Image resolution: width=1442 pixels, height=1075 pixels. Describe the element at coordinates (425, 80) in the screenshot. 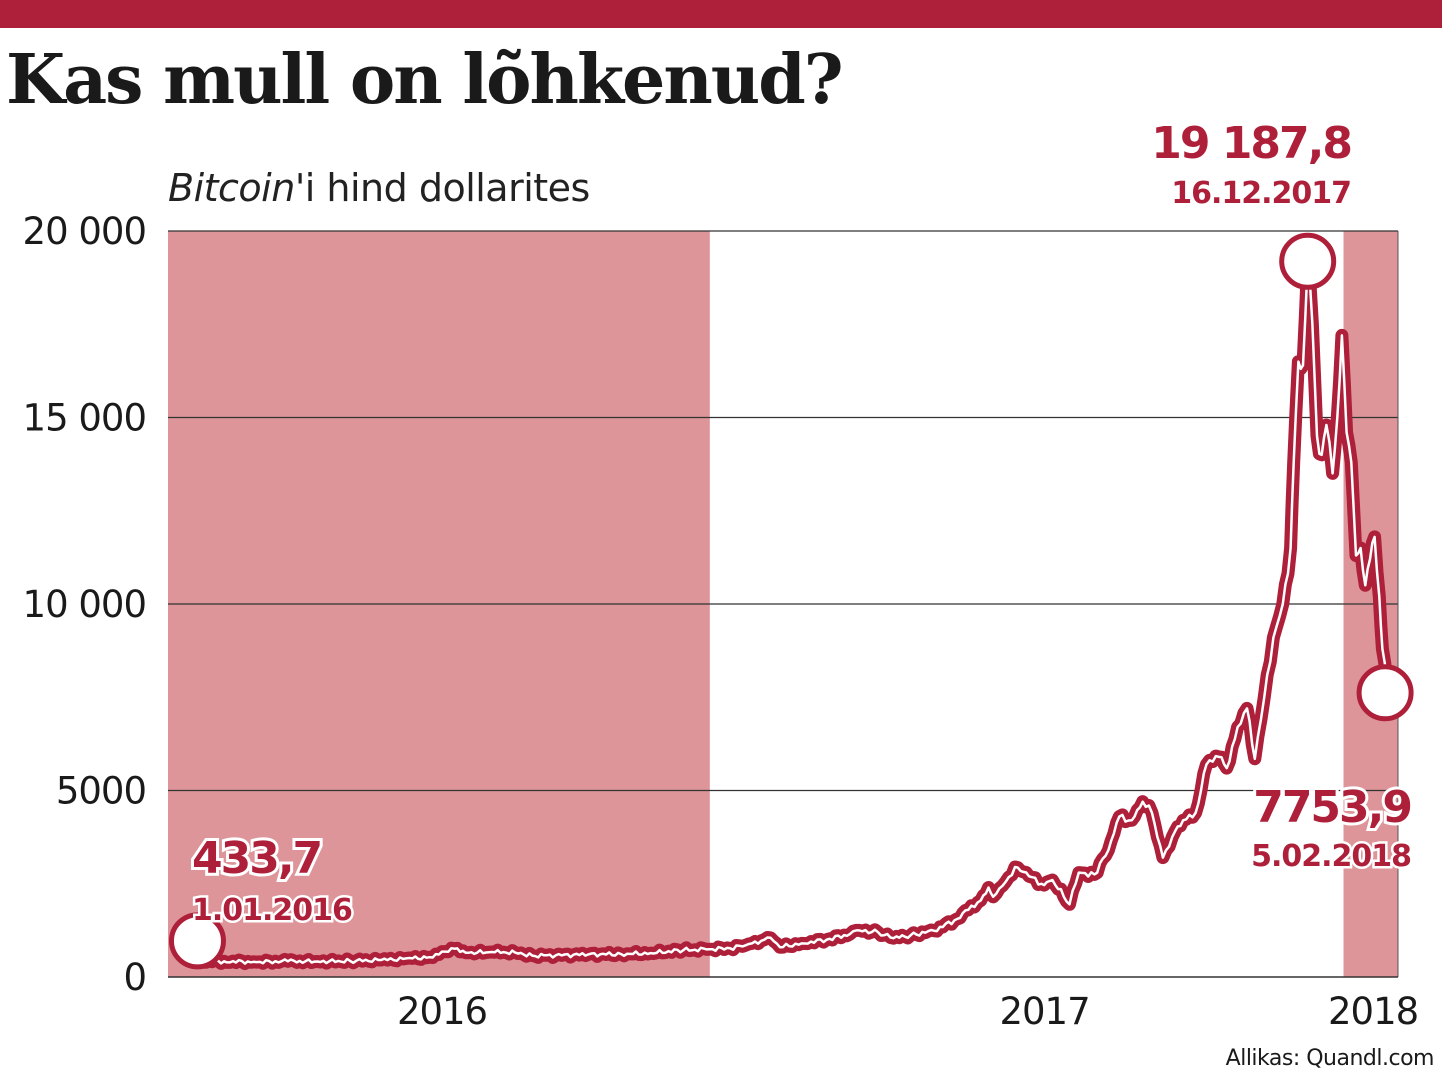

I see `chart-title: Kas mull on lõhkenud?` at that location.